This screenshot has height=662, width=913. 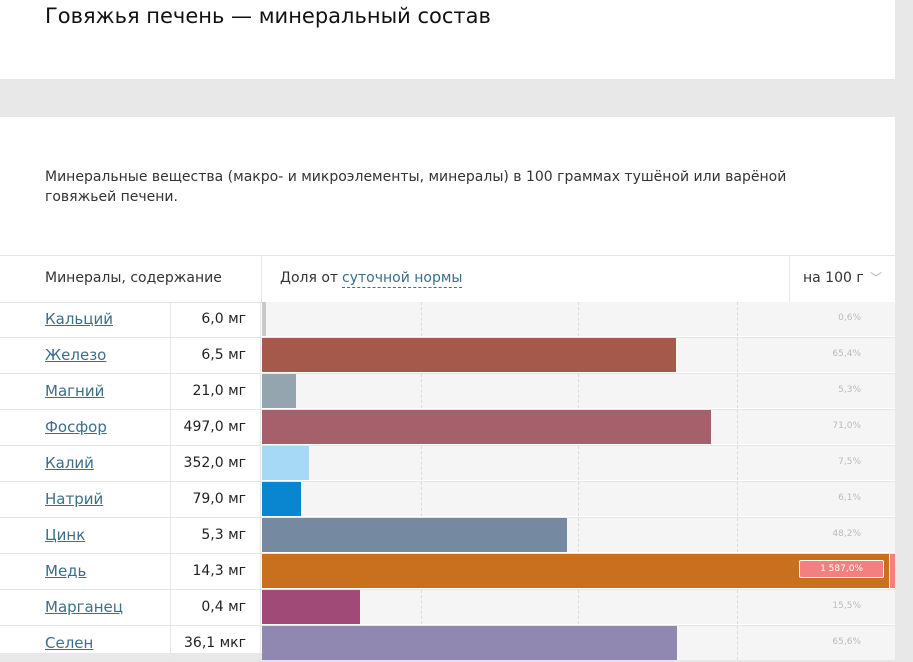 I want to click on table-row: Кальций 6,0 мг 0,6%, so click(x=447, y=320).